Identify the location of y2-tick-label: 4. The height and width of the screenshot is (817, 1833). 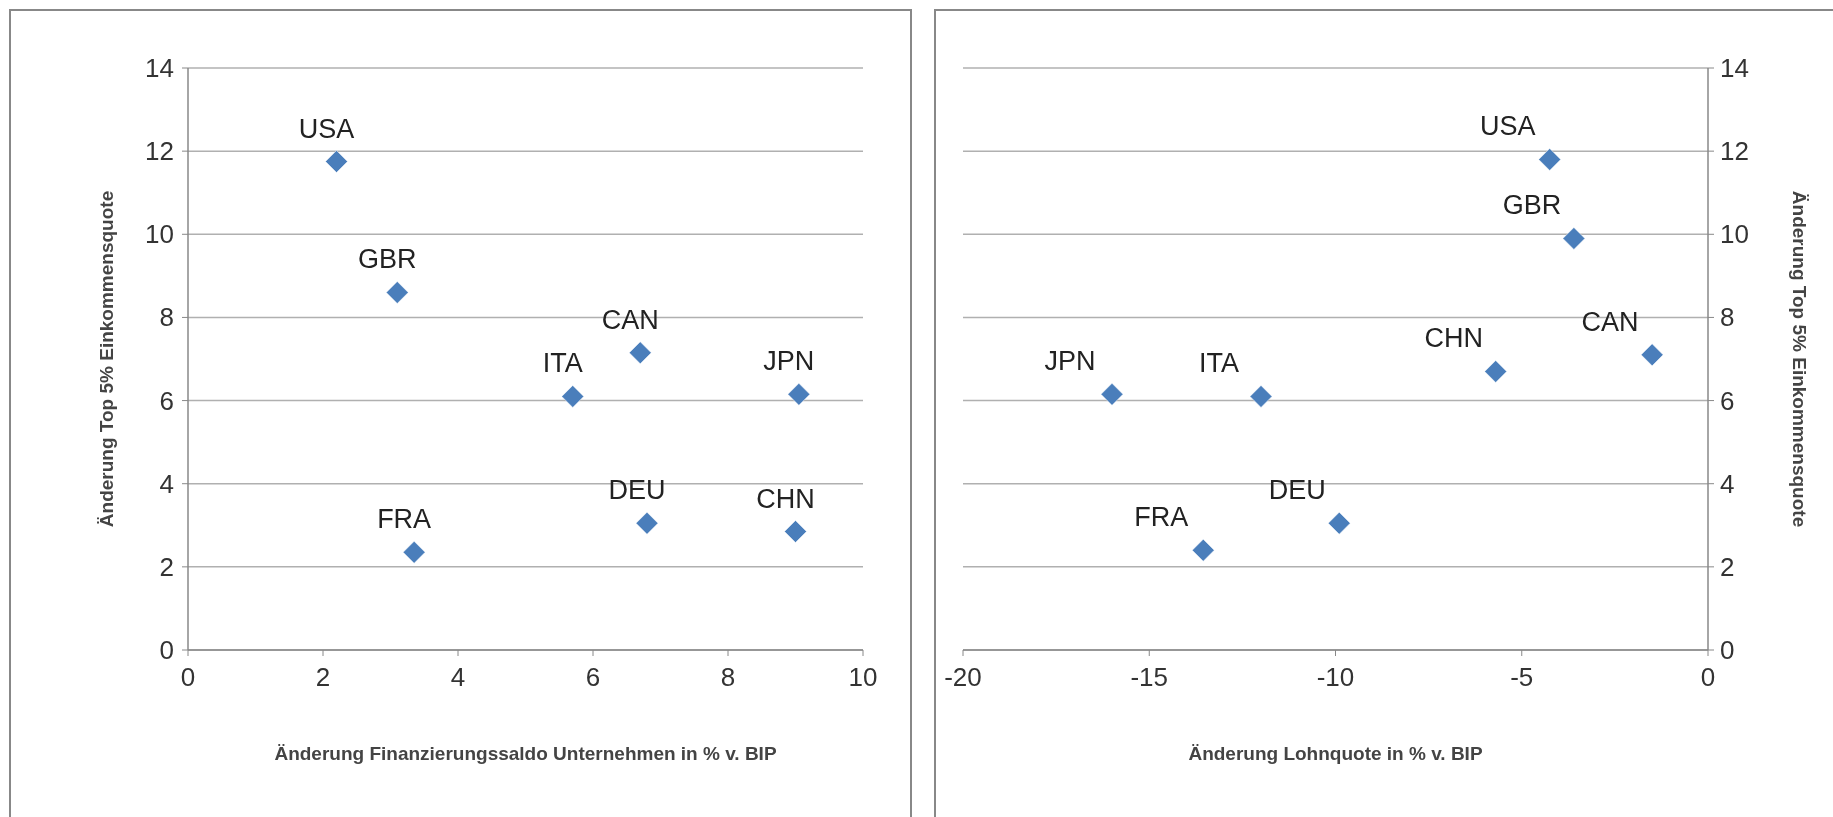
(1727, 483).